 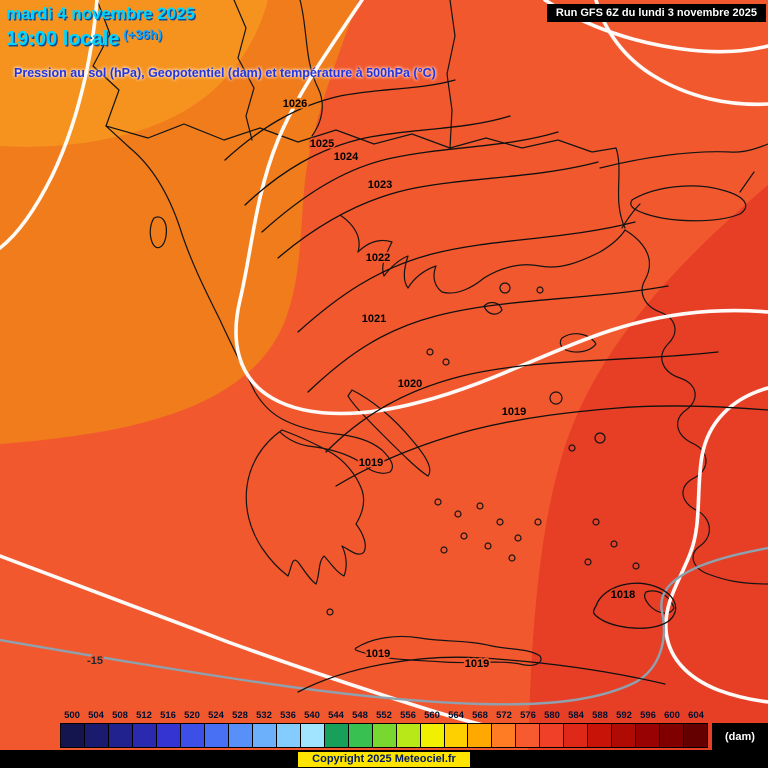 What do you see at coordinates (144, 715) in the screenshot?
I see `scale-value: 512` at bounding box center [144, 715].